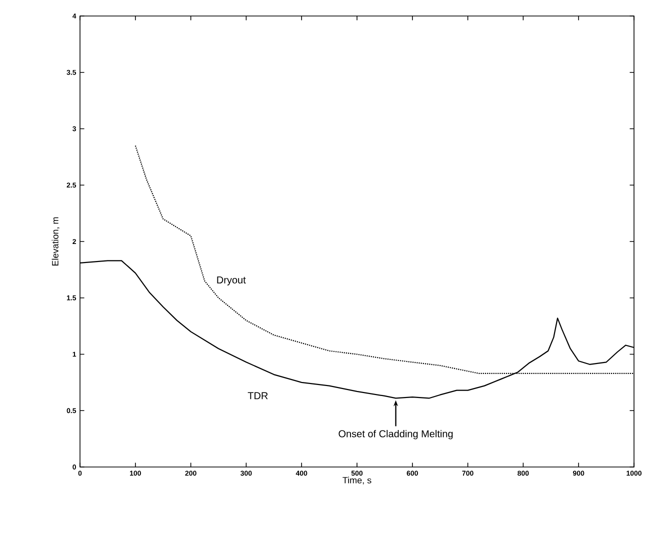 The height and width of the screenshot is (536, 659). I want to click on x-axis-title: Time, s, so click(357, 480).